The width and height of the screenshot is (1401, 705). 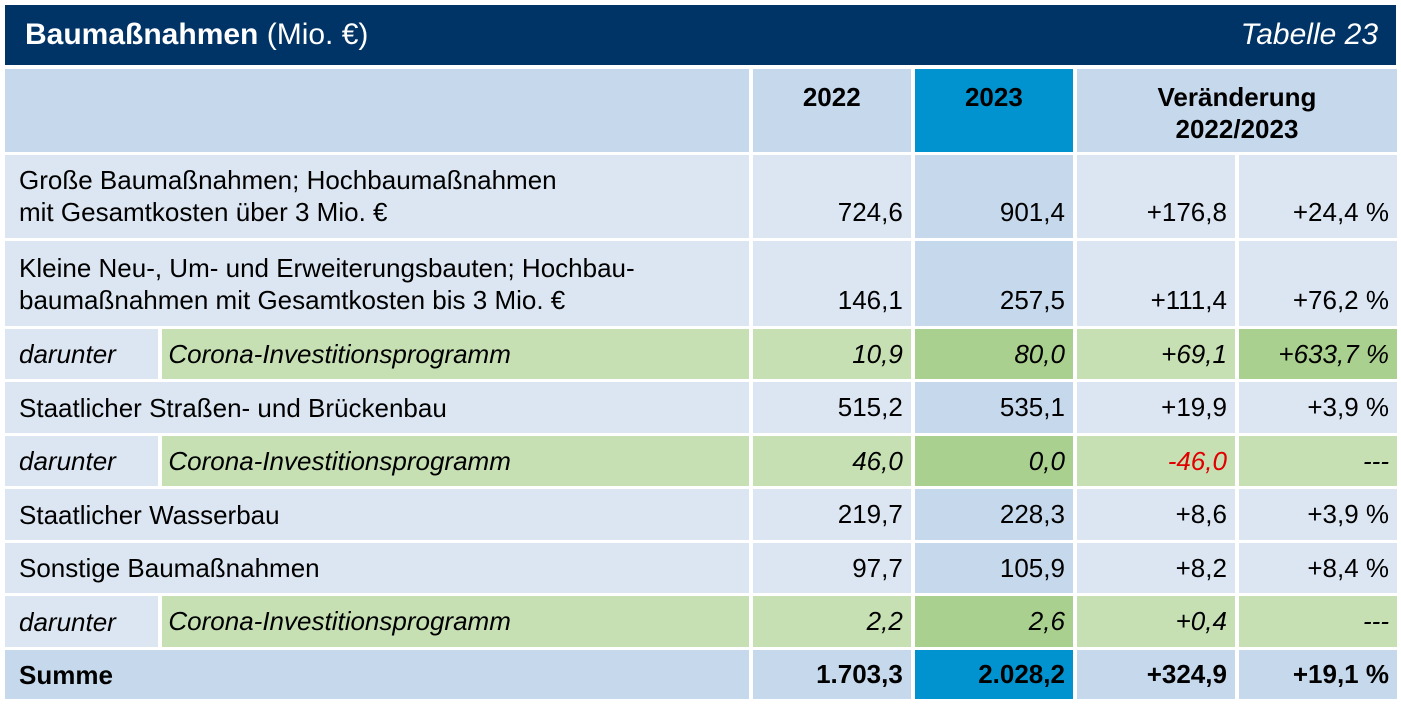 What do you see at coordinates (288, 180) in the screenshot?
I see `row-label-line1: Große Baumaßnahmen; Hochbaumaßnahmen` at bounding box center [288, 180].